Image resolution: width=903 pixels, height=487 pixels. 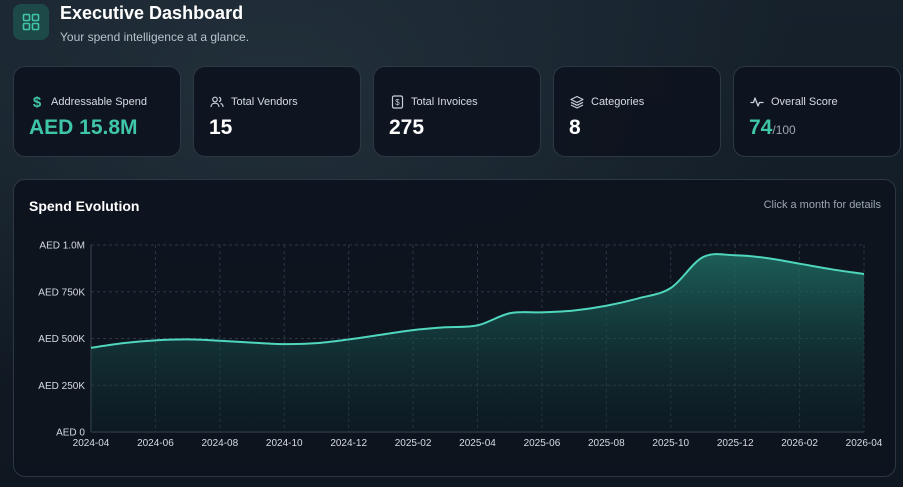 I want to click on x-tick-label: 2024-04, so click(x=91, y=443).